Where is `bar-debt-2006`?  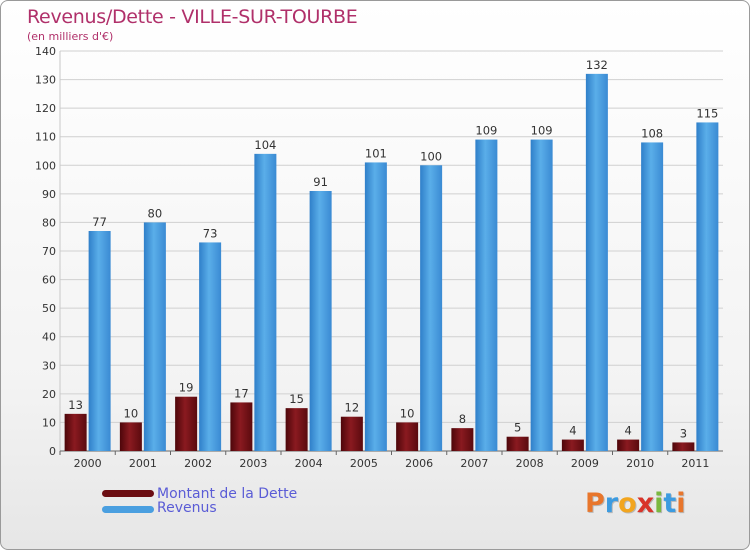 bar-debt-2006 is located at coordinates (407, 436).